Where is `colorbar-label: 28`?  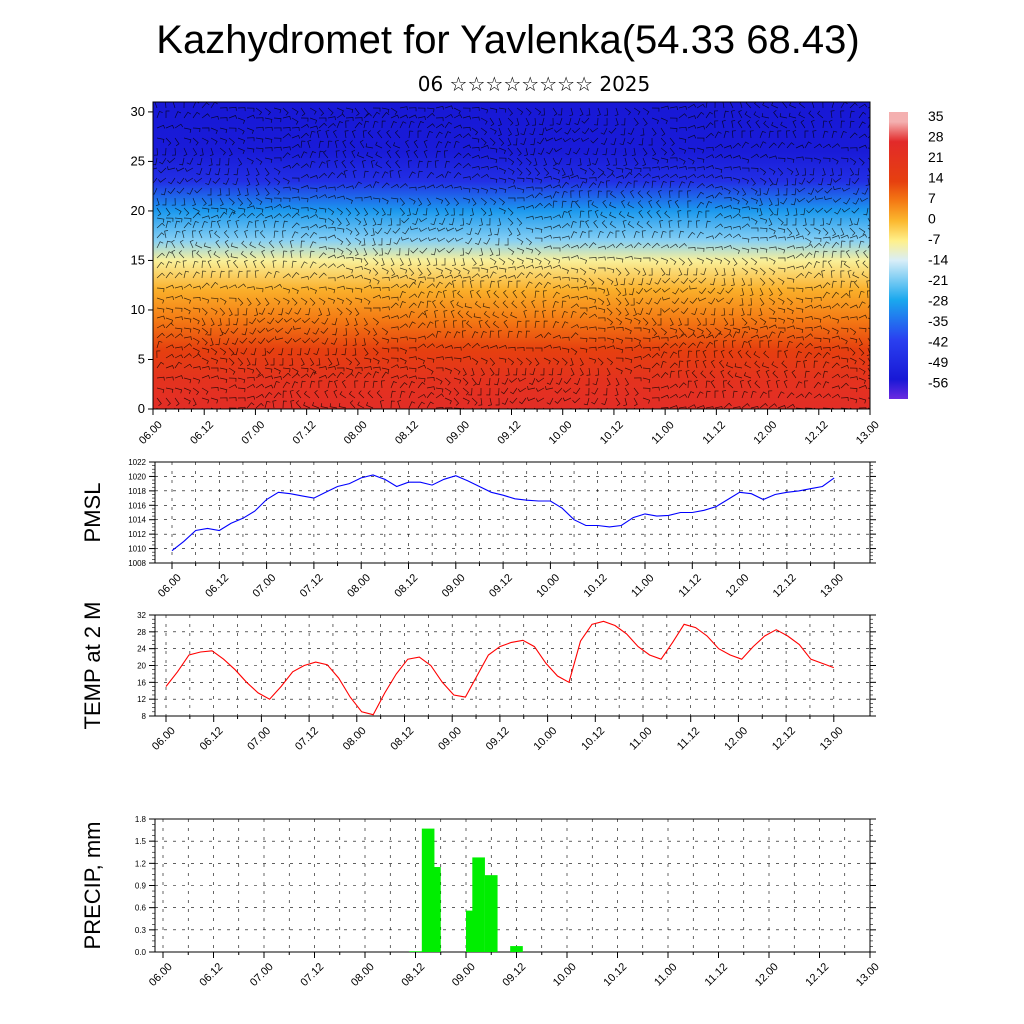
colorbar-label: 28 is located at coordinates (936, 137).